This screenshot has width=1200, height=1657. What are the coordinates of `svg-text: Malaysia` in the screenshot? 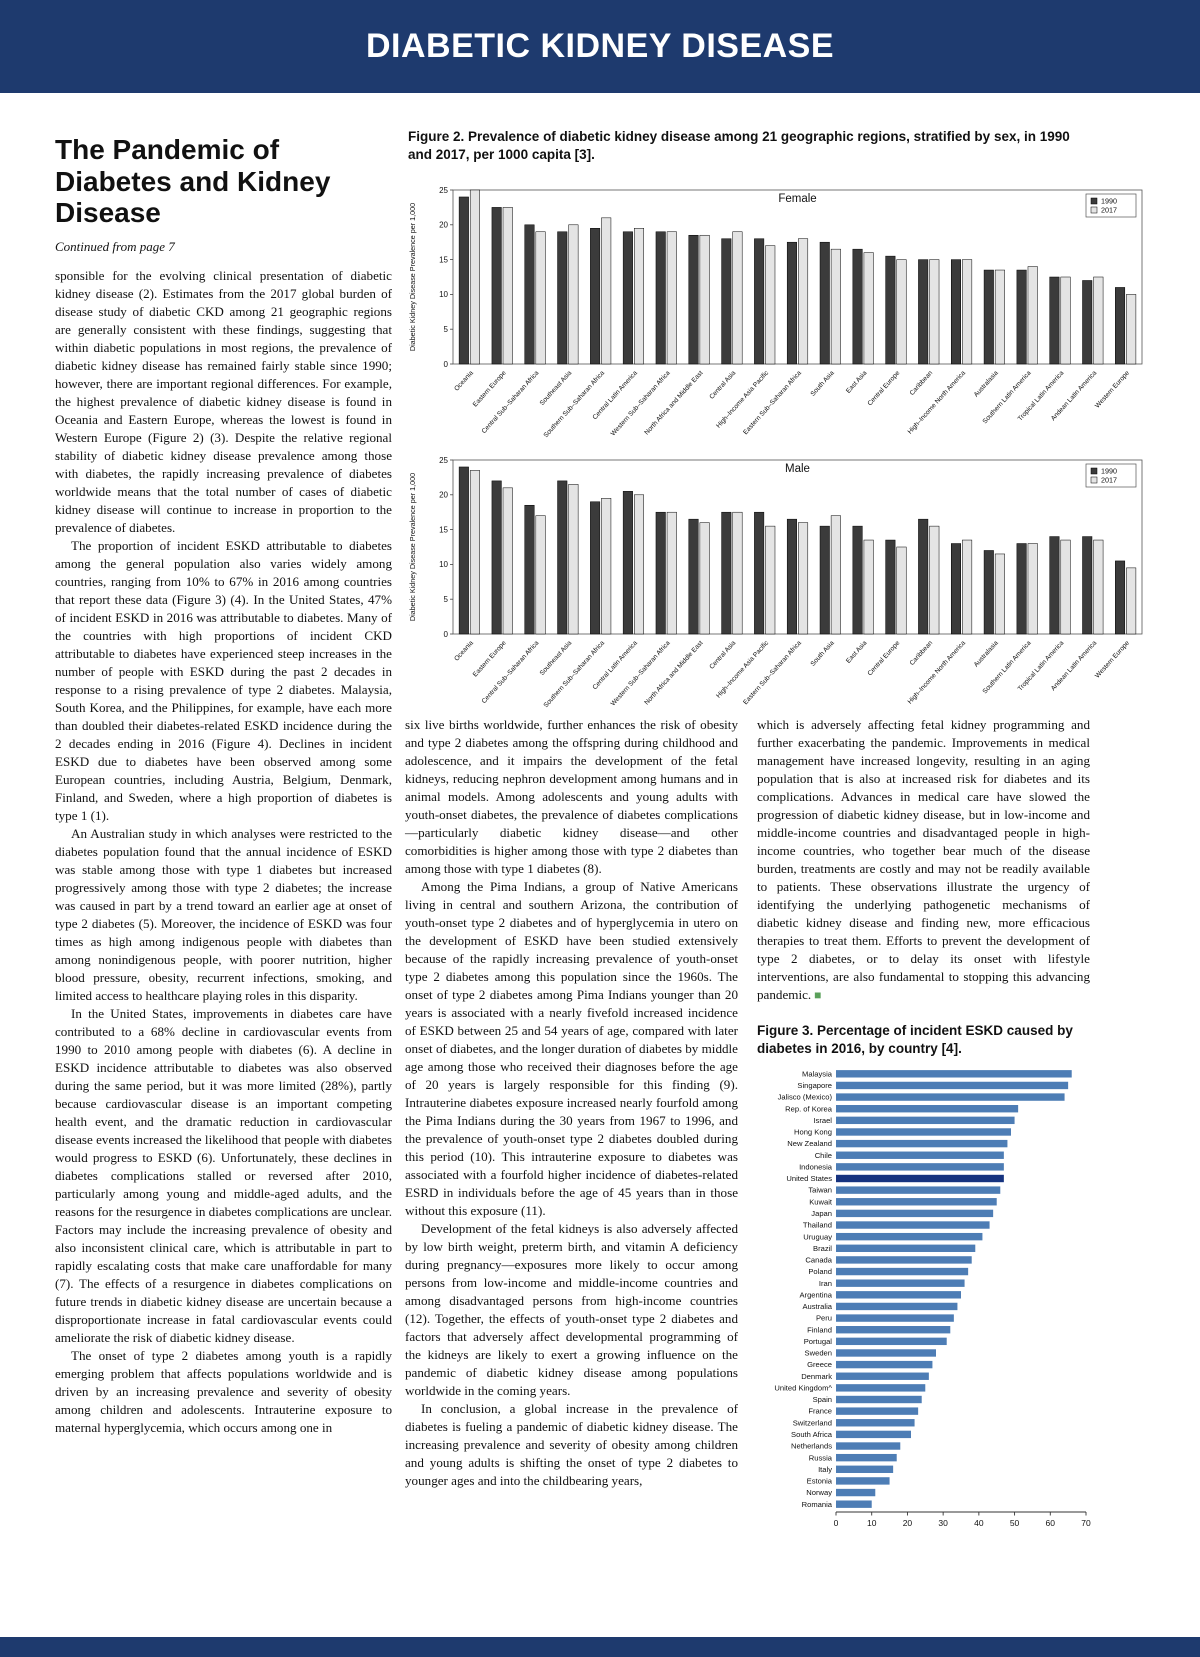 It's located at (817, 1073).